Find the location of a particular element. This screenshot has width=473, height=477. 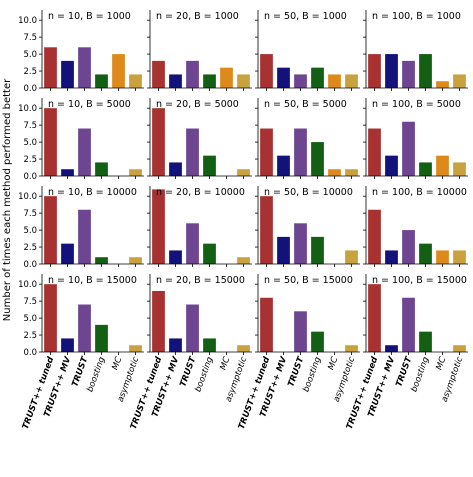

panel-title: n = 100, B = 1000 is located at coordinates (416, 16).